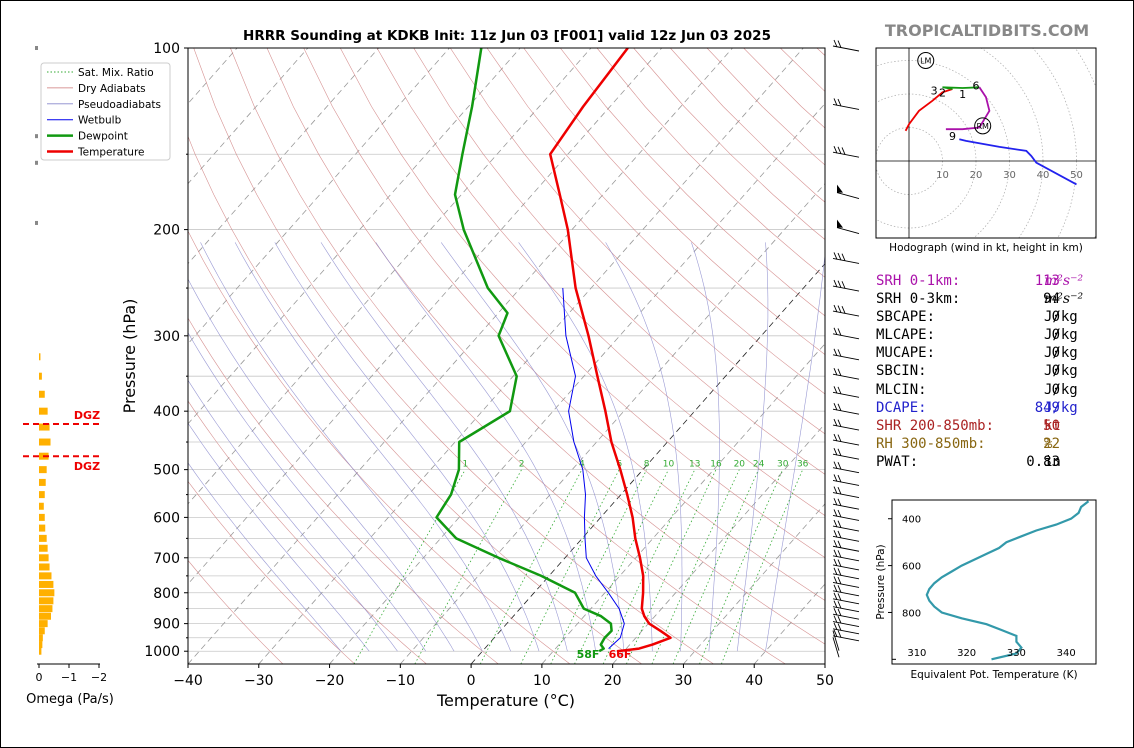 Image resolution: width=1134 pixels, height=748 pixels. What do you see at coordinates (986, 444) in the screenshot?
I see `param-row: RH 300-850mb: 22%` at bounding box center [986, 444].